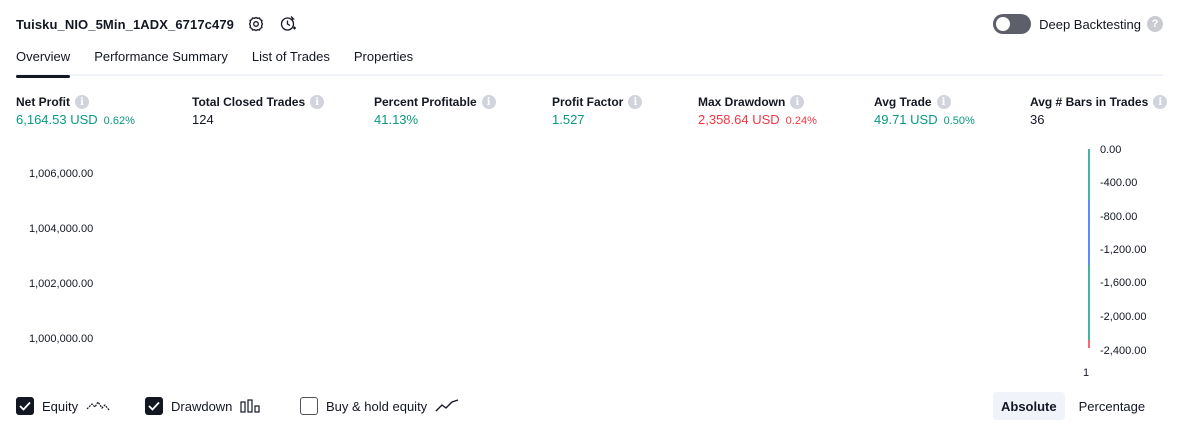  Describe the element at coordinates (1119, 183) in the screenshot. I see `right-axis-tick: -400.00` at that location.